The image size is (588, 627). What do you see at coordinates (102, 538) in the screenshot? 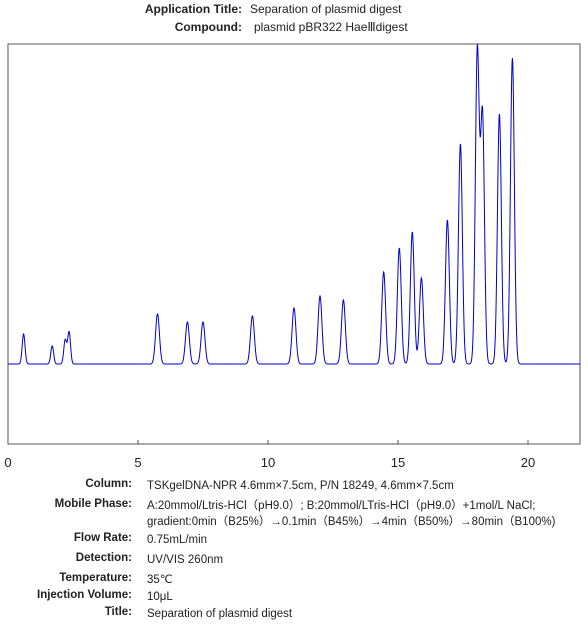
I see `flow-rate-label: Flow Rate:` at bounding box center [102, 538].